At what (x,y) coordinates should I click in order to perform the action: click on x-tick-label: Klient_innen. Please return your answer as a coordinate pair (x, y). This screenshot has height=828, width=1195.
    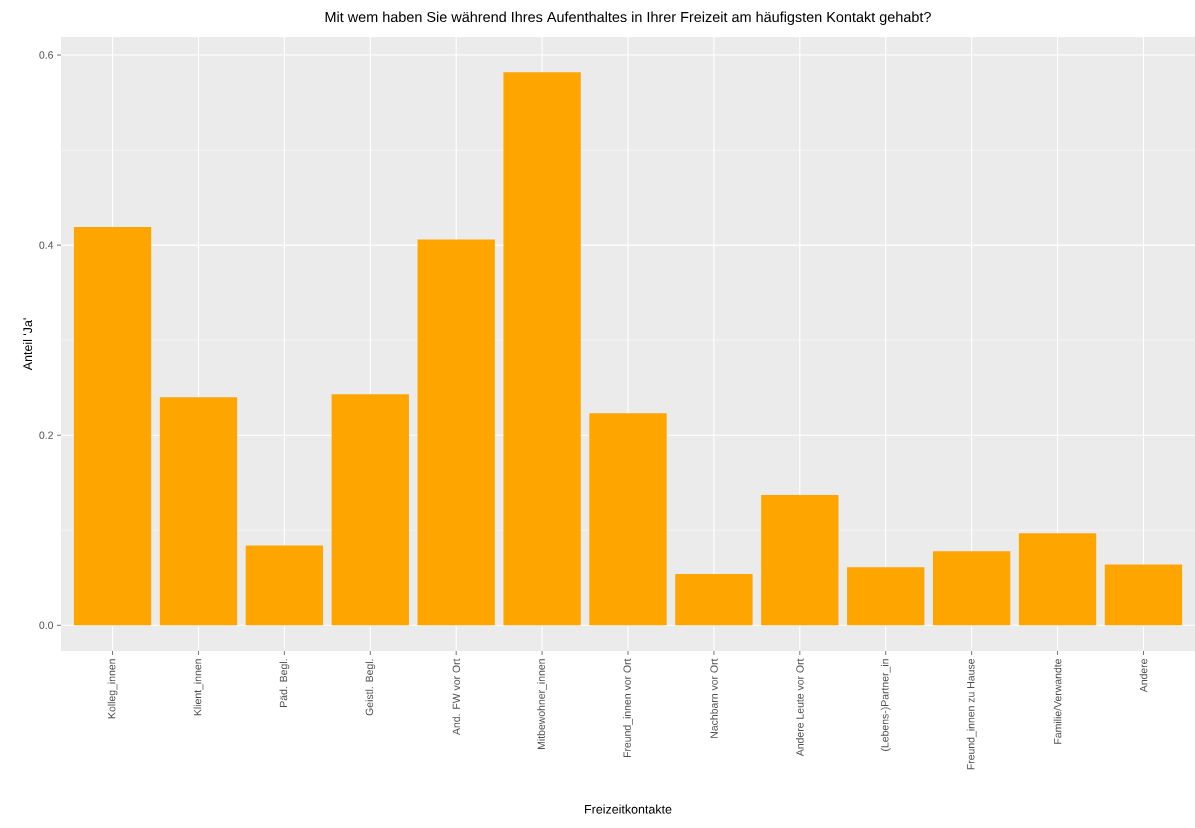
    Looking at the image, I should click on (198, 687).